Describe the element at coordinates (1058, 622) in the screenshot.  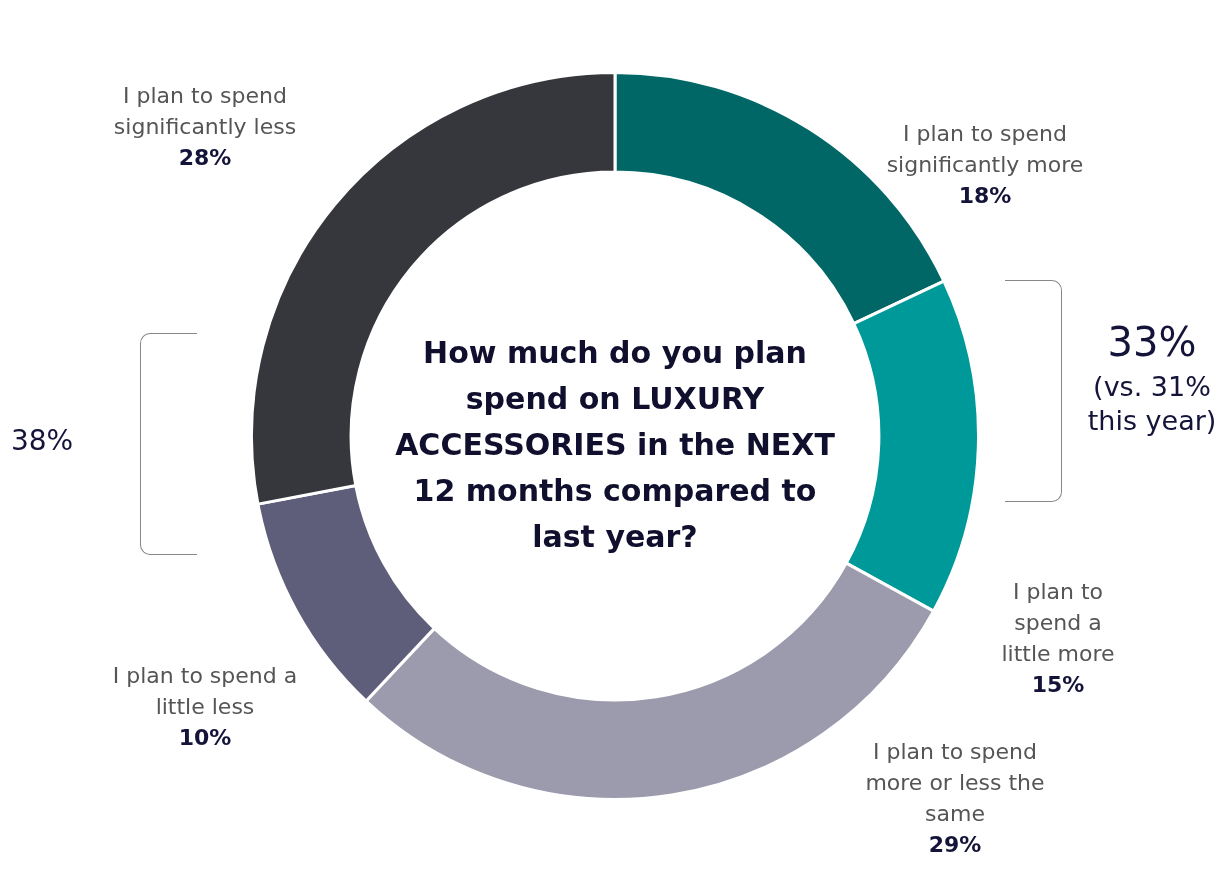
I see `slice-label: I plan to spend a little more` at that location.